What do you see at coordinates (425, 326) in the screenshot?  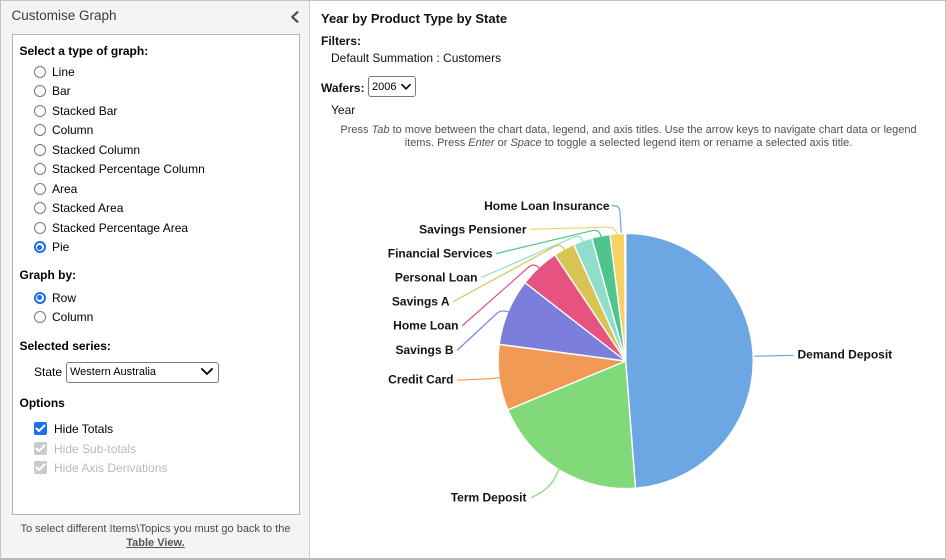 I see `svg-text: Home Loan` at bounding box center [425, 326].